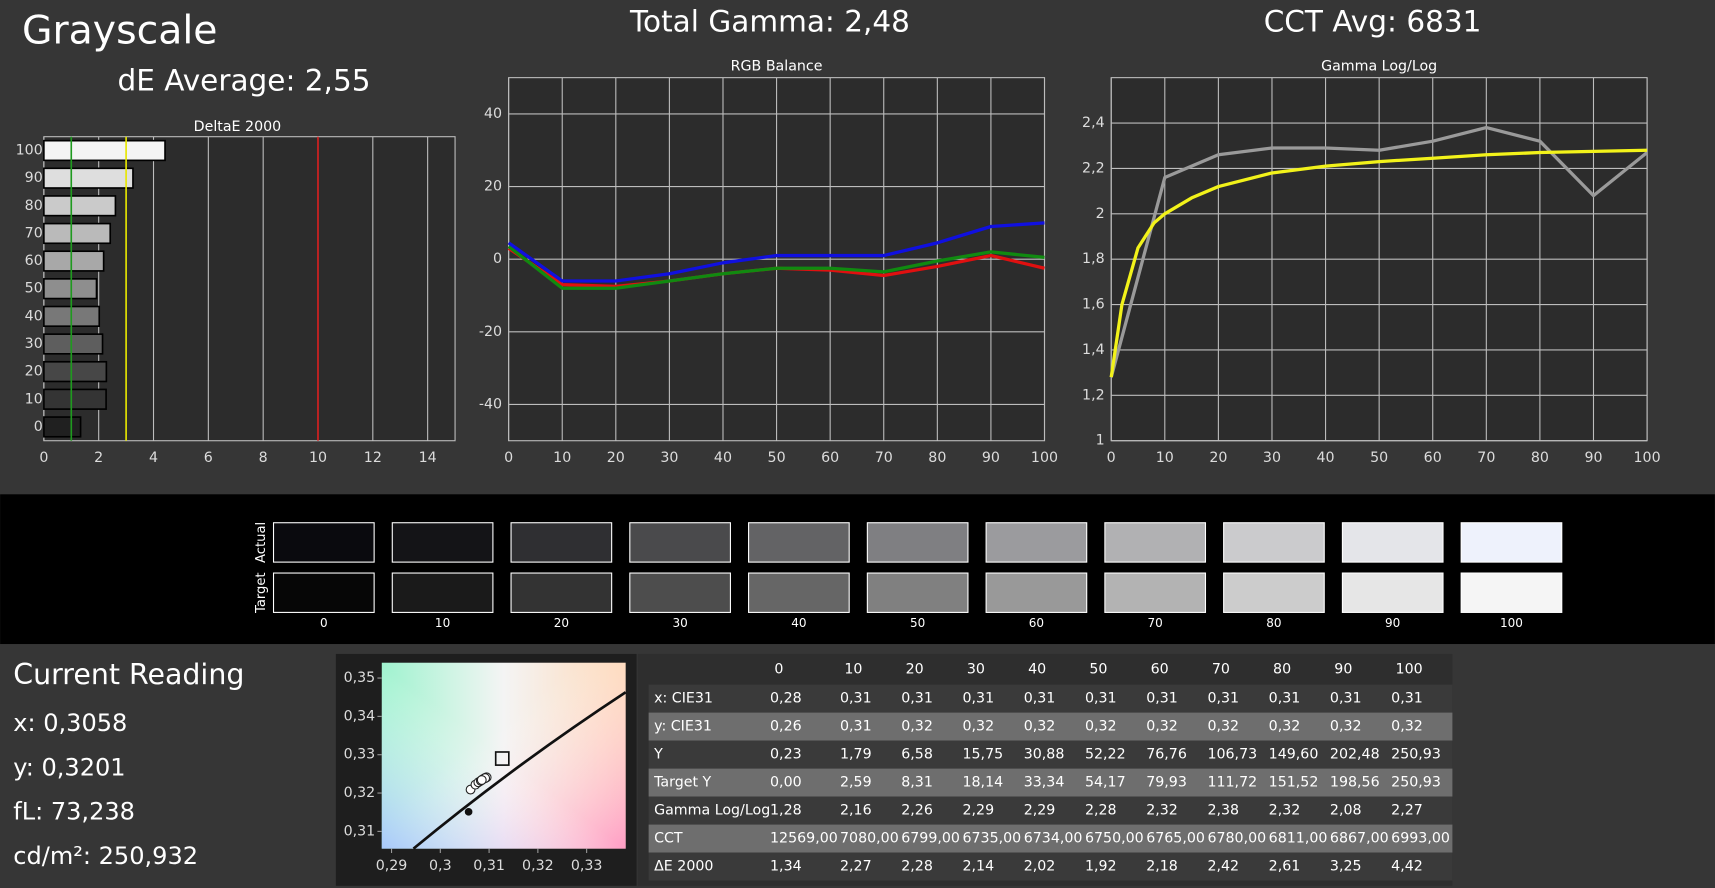 The height and width of the screenshot is (888, 1715). I want to click on table-cell: 6993,00, so click(1420, 839).